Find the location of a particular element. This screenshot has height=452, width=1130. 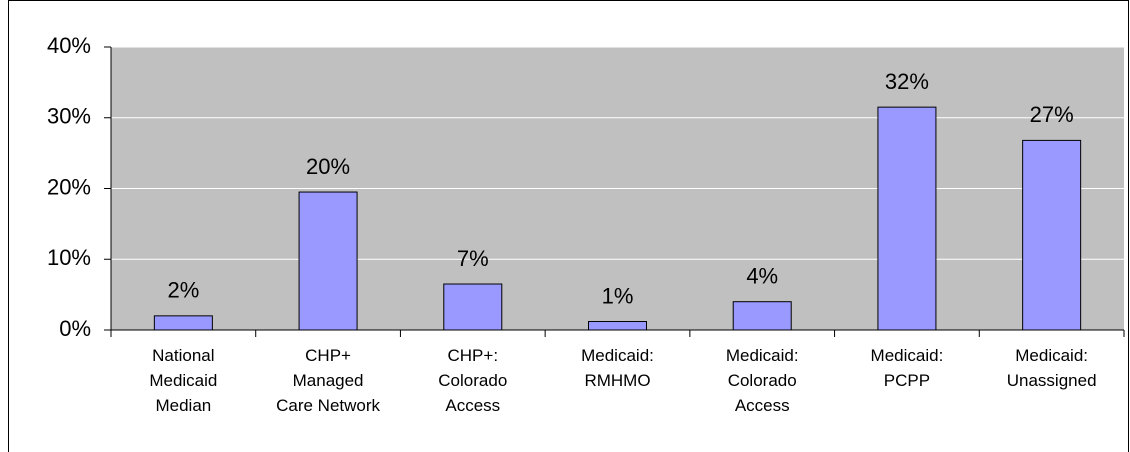

x-tick-label: Medicaid: Unassigned is located at coordinates (1052, 368).